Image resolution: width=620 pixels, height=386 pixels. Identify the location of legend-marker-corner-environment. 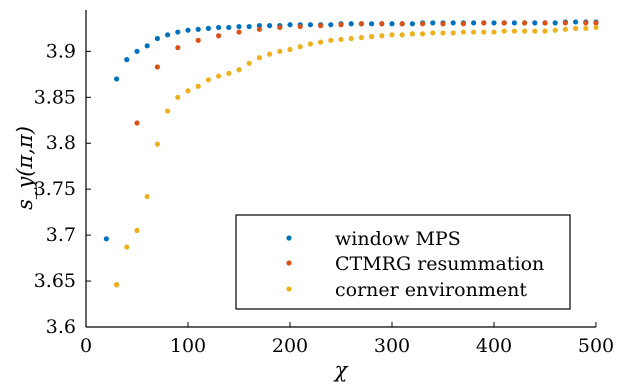
(289, 289).